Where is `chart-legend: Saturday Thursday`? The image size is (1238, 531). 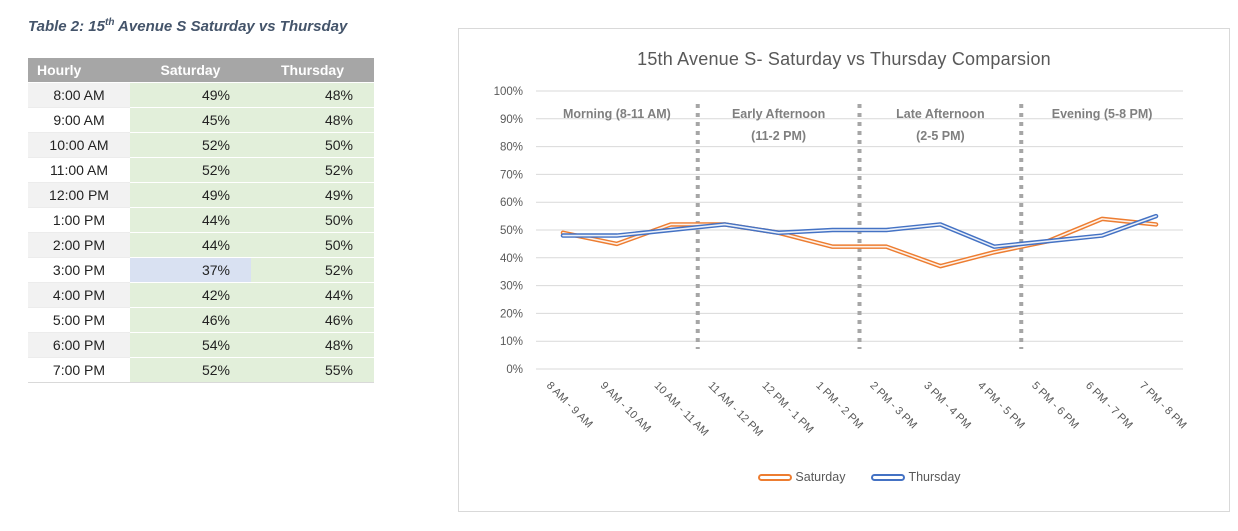
chart-legend: Saturday Thursday is located at coordinates (859, 477).